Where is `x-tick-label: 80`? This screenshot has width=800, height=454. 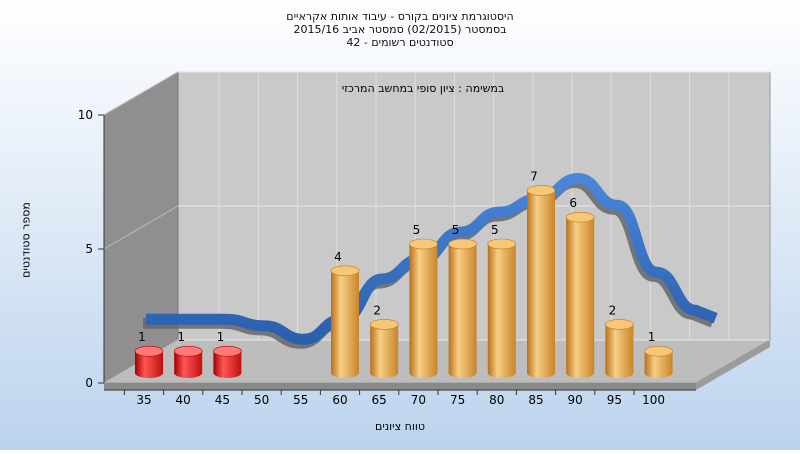
x-tick-label: 80 is located at coordinates (496, 400).